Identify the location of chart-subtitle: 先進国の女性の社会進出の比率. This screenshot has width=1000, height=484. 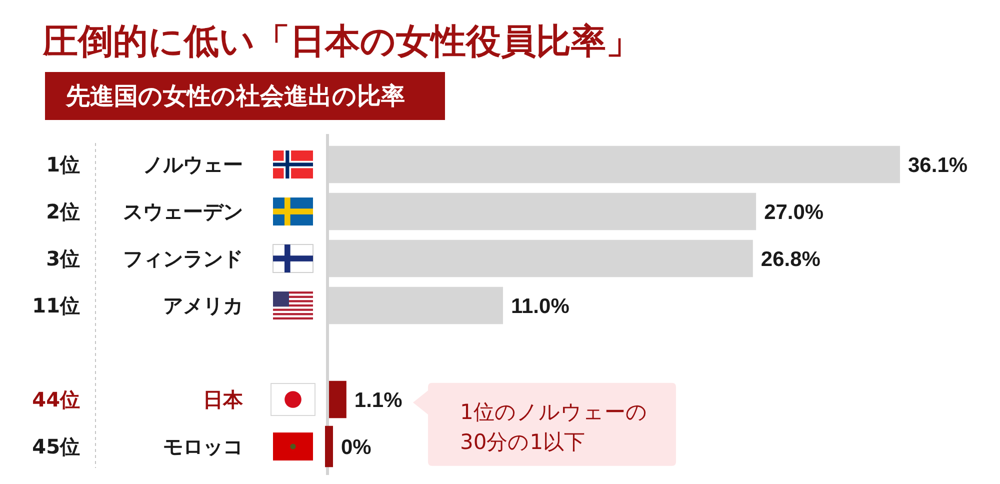
(235, 96).